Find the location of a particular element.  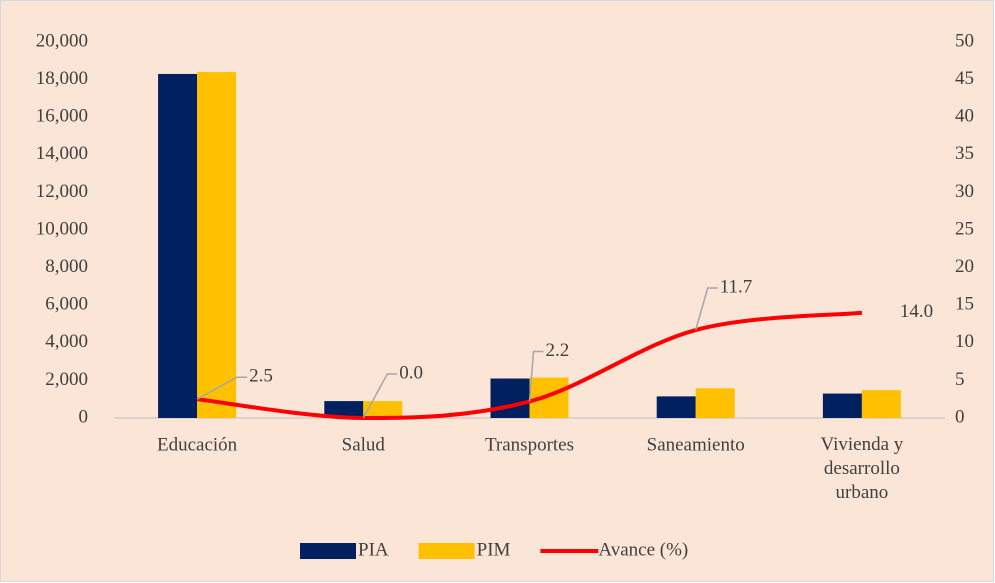

legend-label: Avance (%) is located at coordinates (643, 549).